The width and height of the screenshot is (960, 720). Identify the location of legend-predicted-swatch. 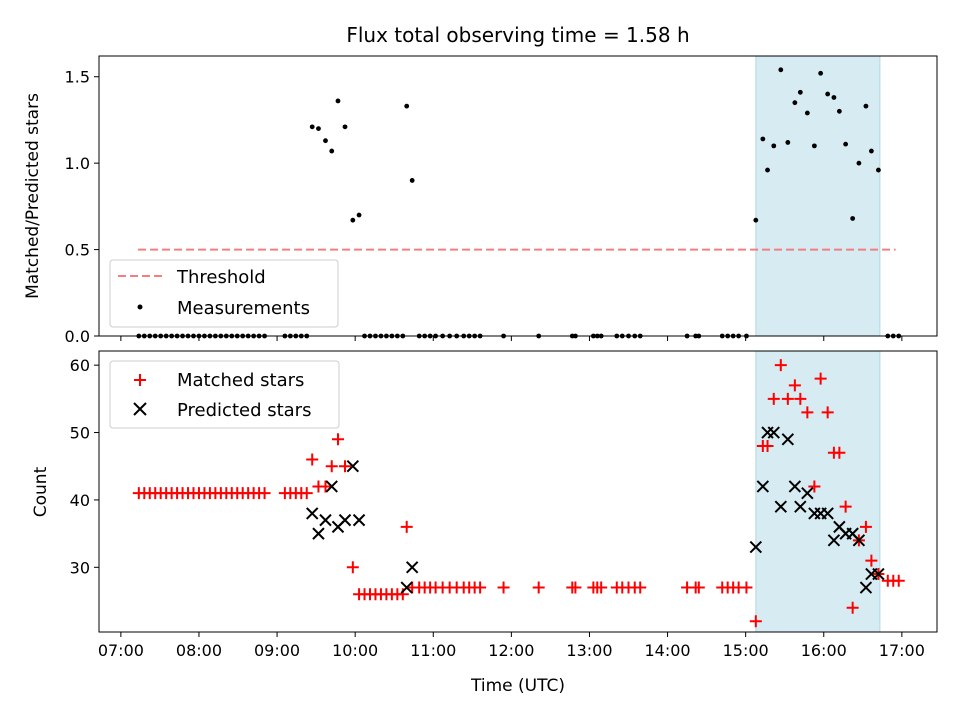
(140, 409).